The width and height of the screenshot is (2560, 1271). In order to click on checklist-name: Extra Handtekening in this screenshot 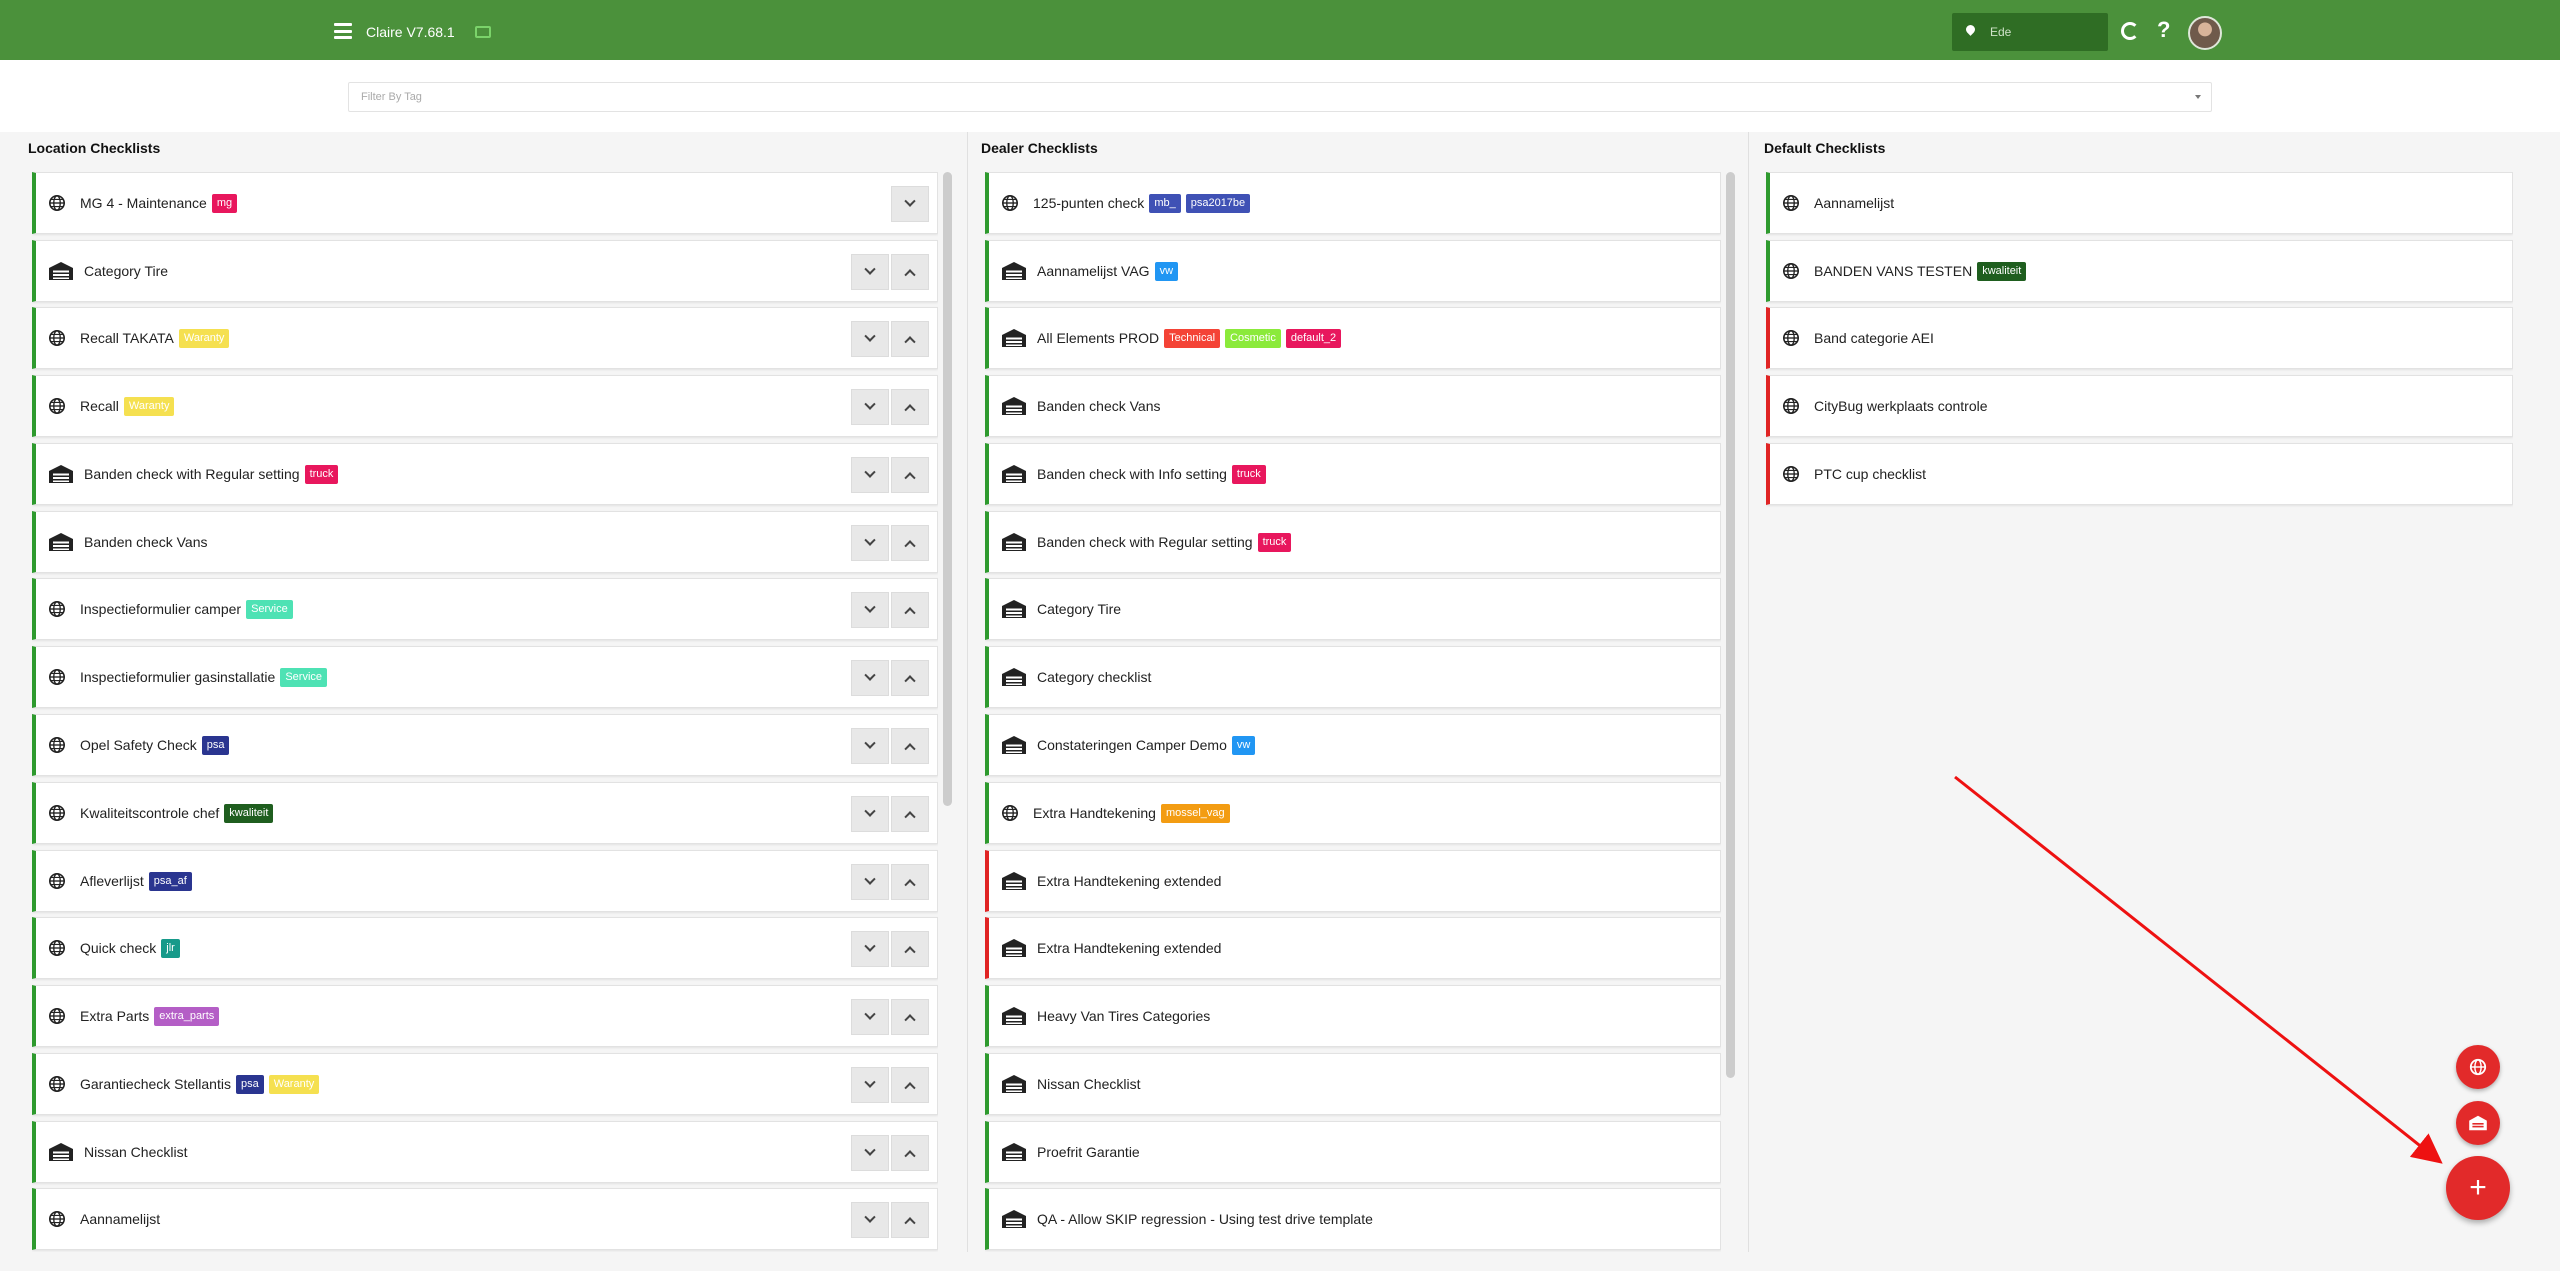, I will do `click(1094, 813)`.